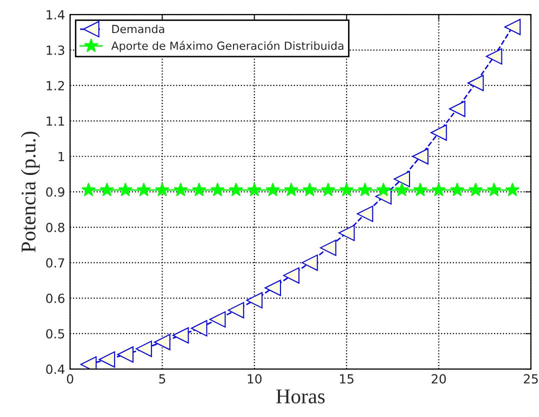 This screenshot has width=539, height=417. Describe the element at coordinates (347, 379) in the screenshot. I see `x-tick-label: 15` at that location.